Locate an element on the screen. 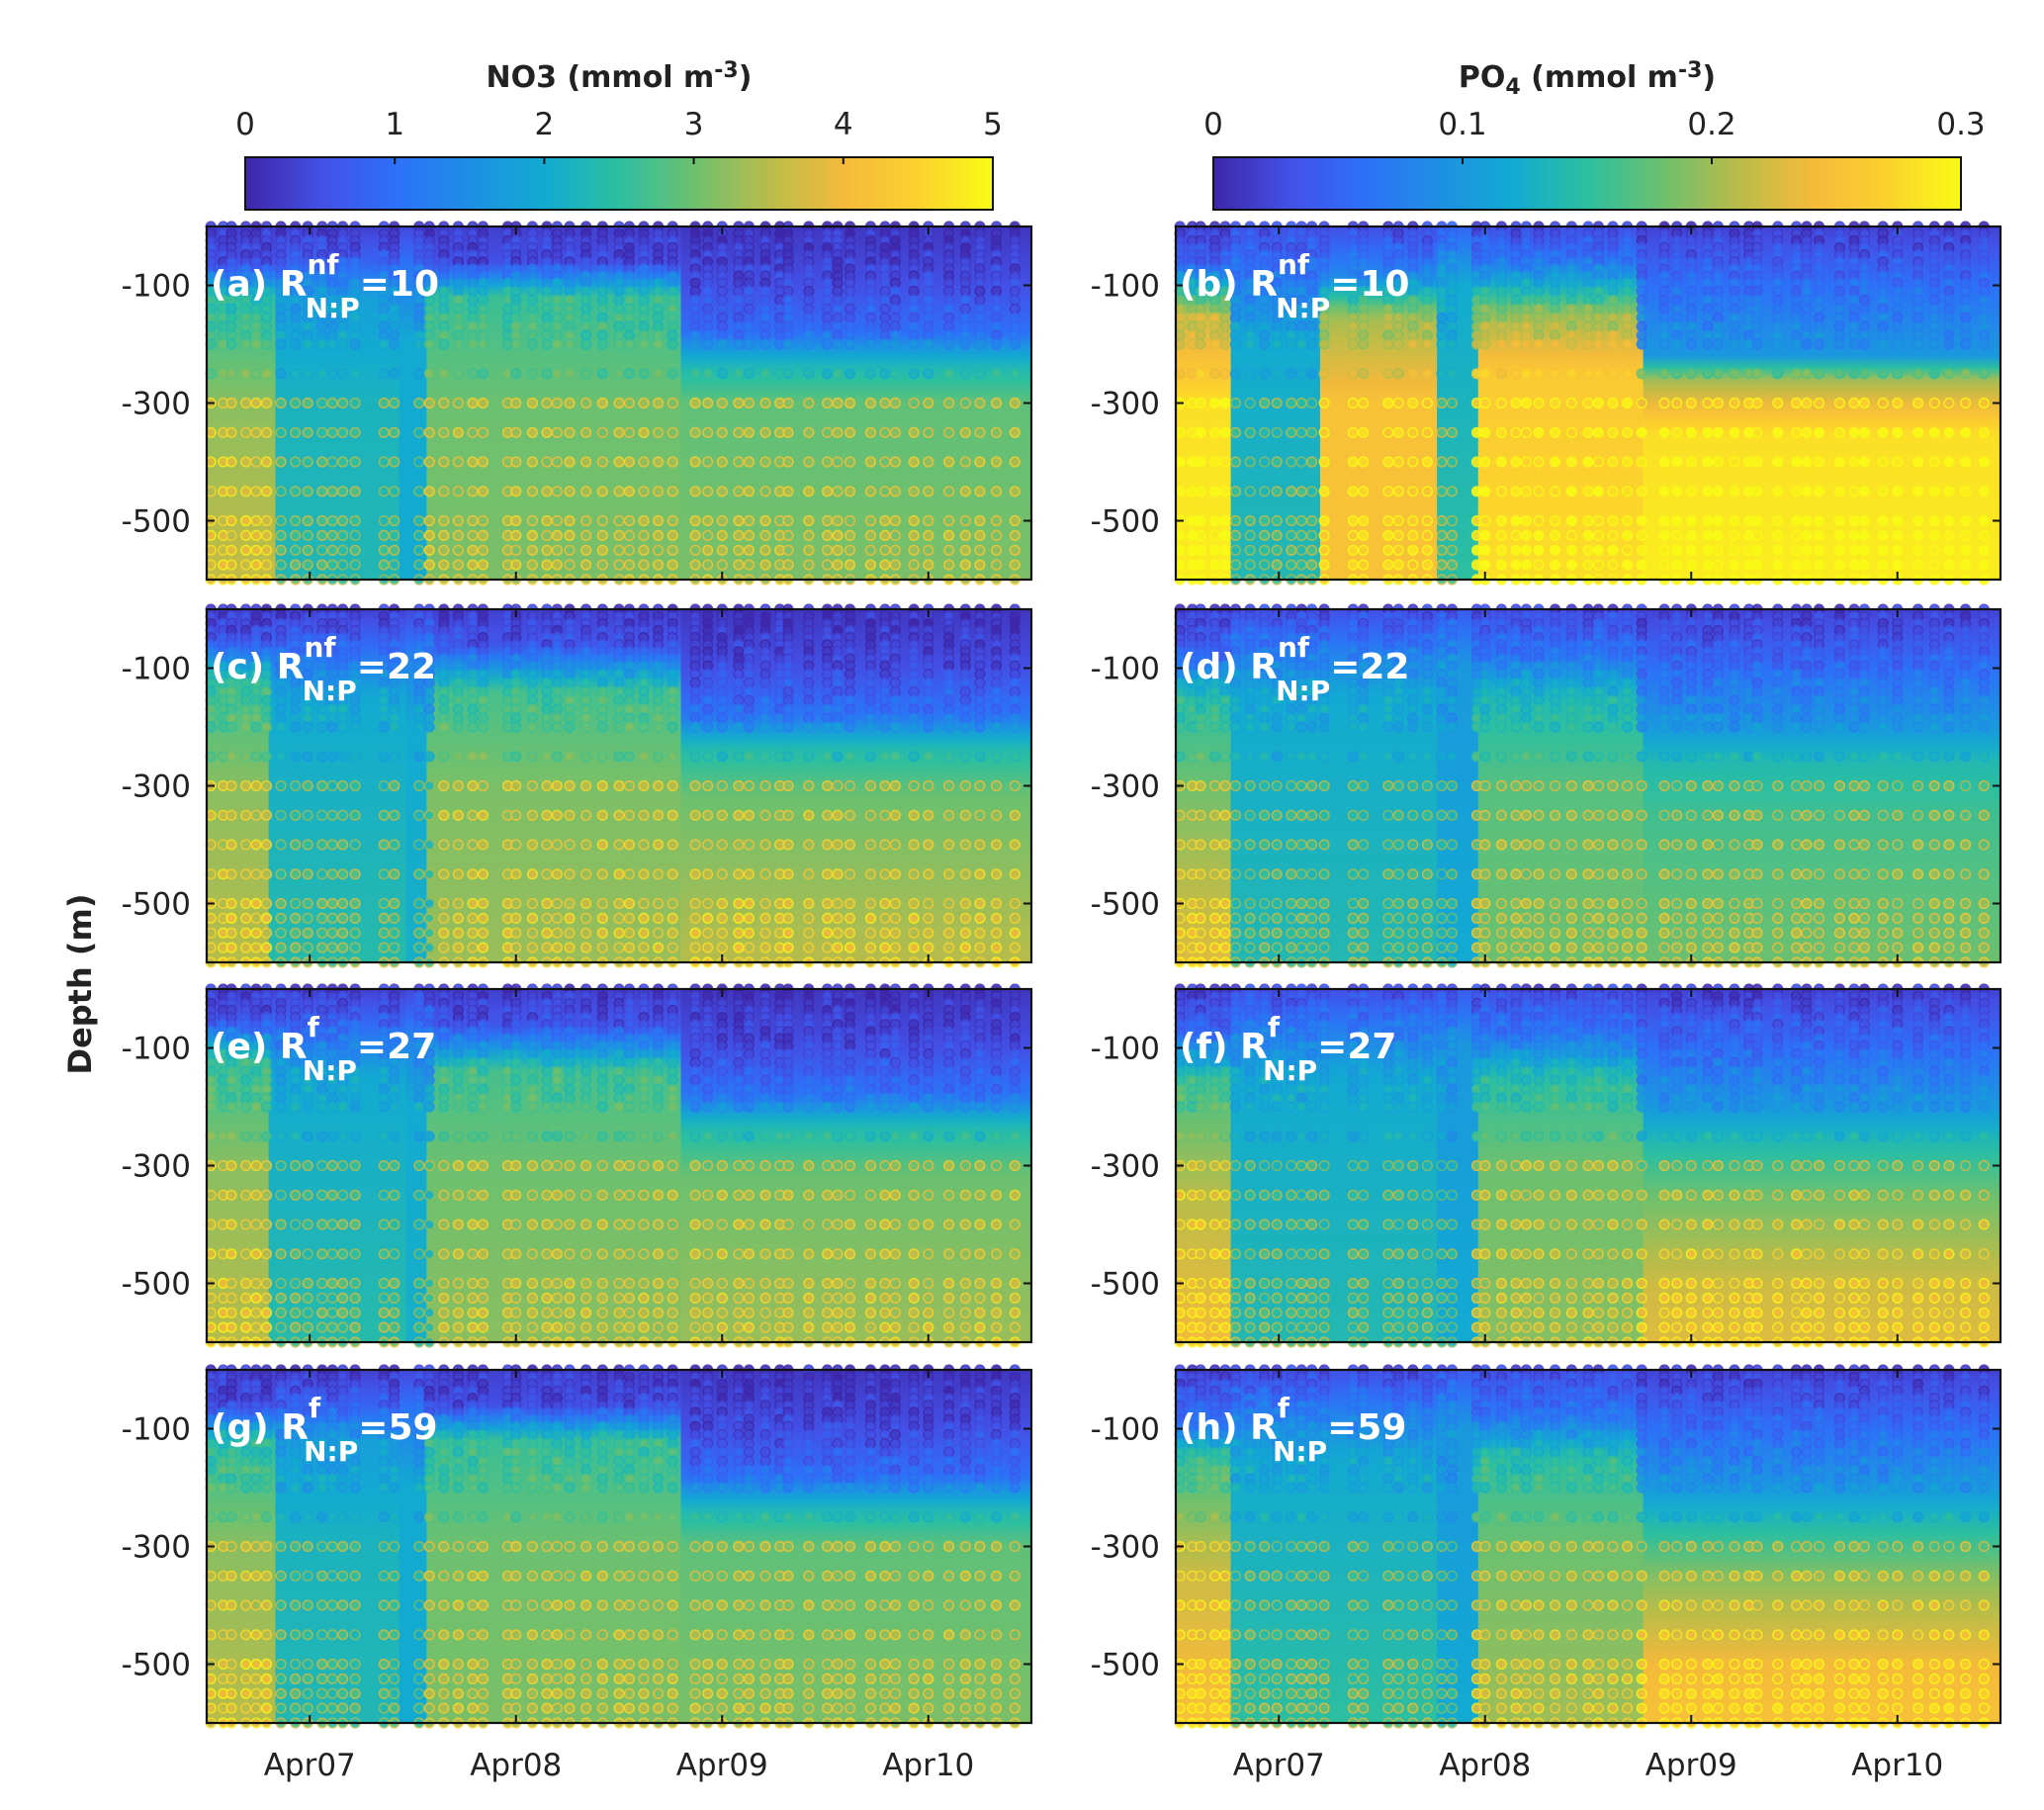 This screenshot has width=2044, height=1810. colorbar-tick-label: 2 is located at coordinates (545, 124).